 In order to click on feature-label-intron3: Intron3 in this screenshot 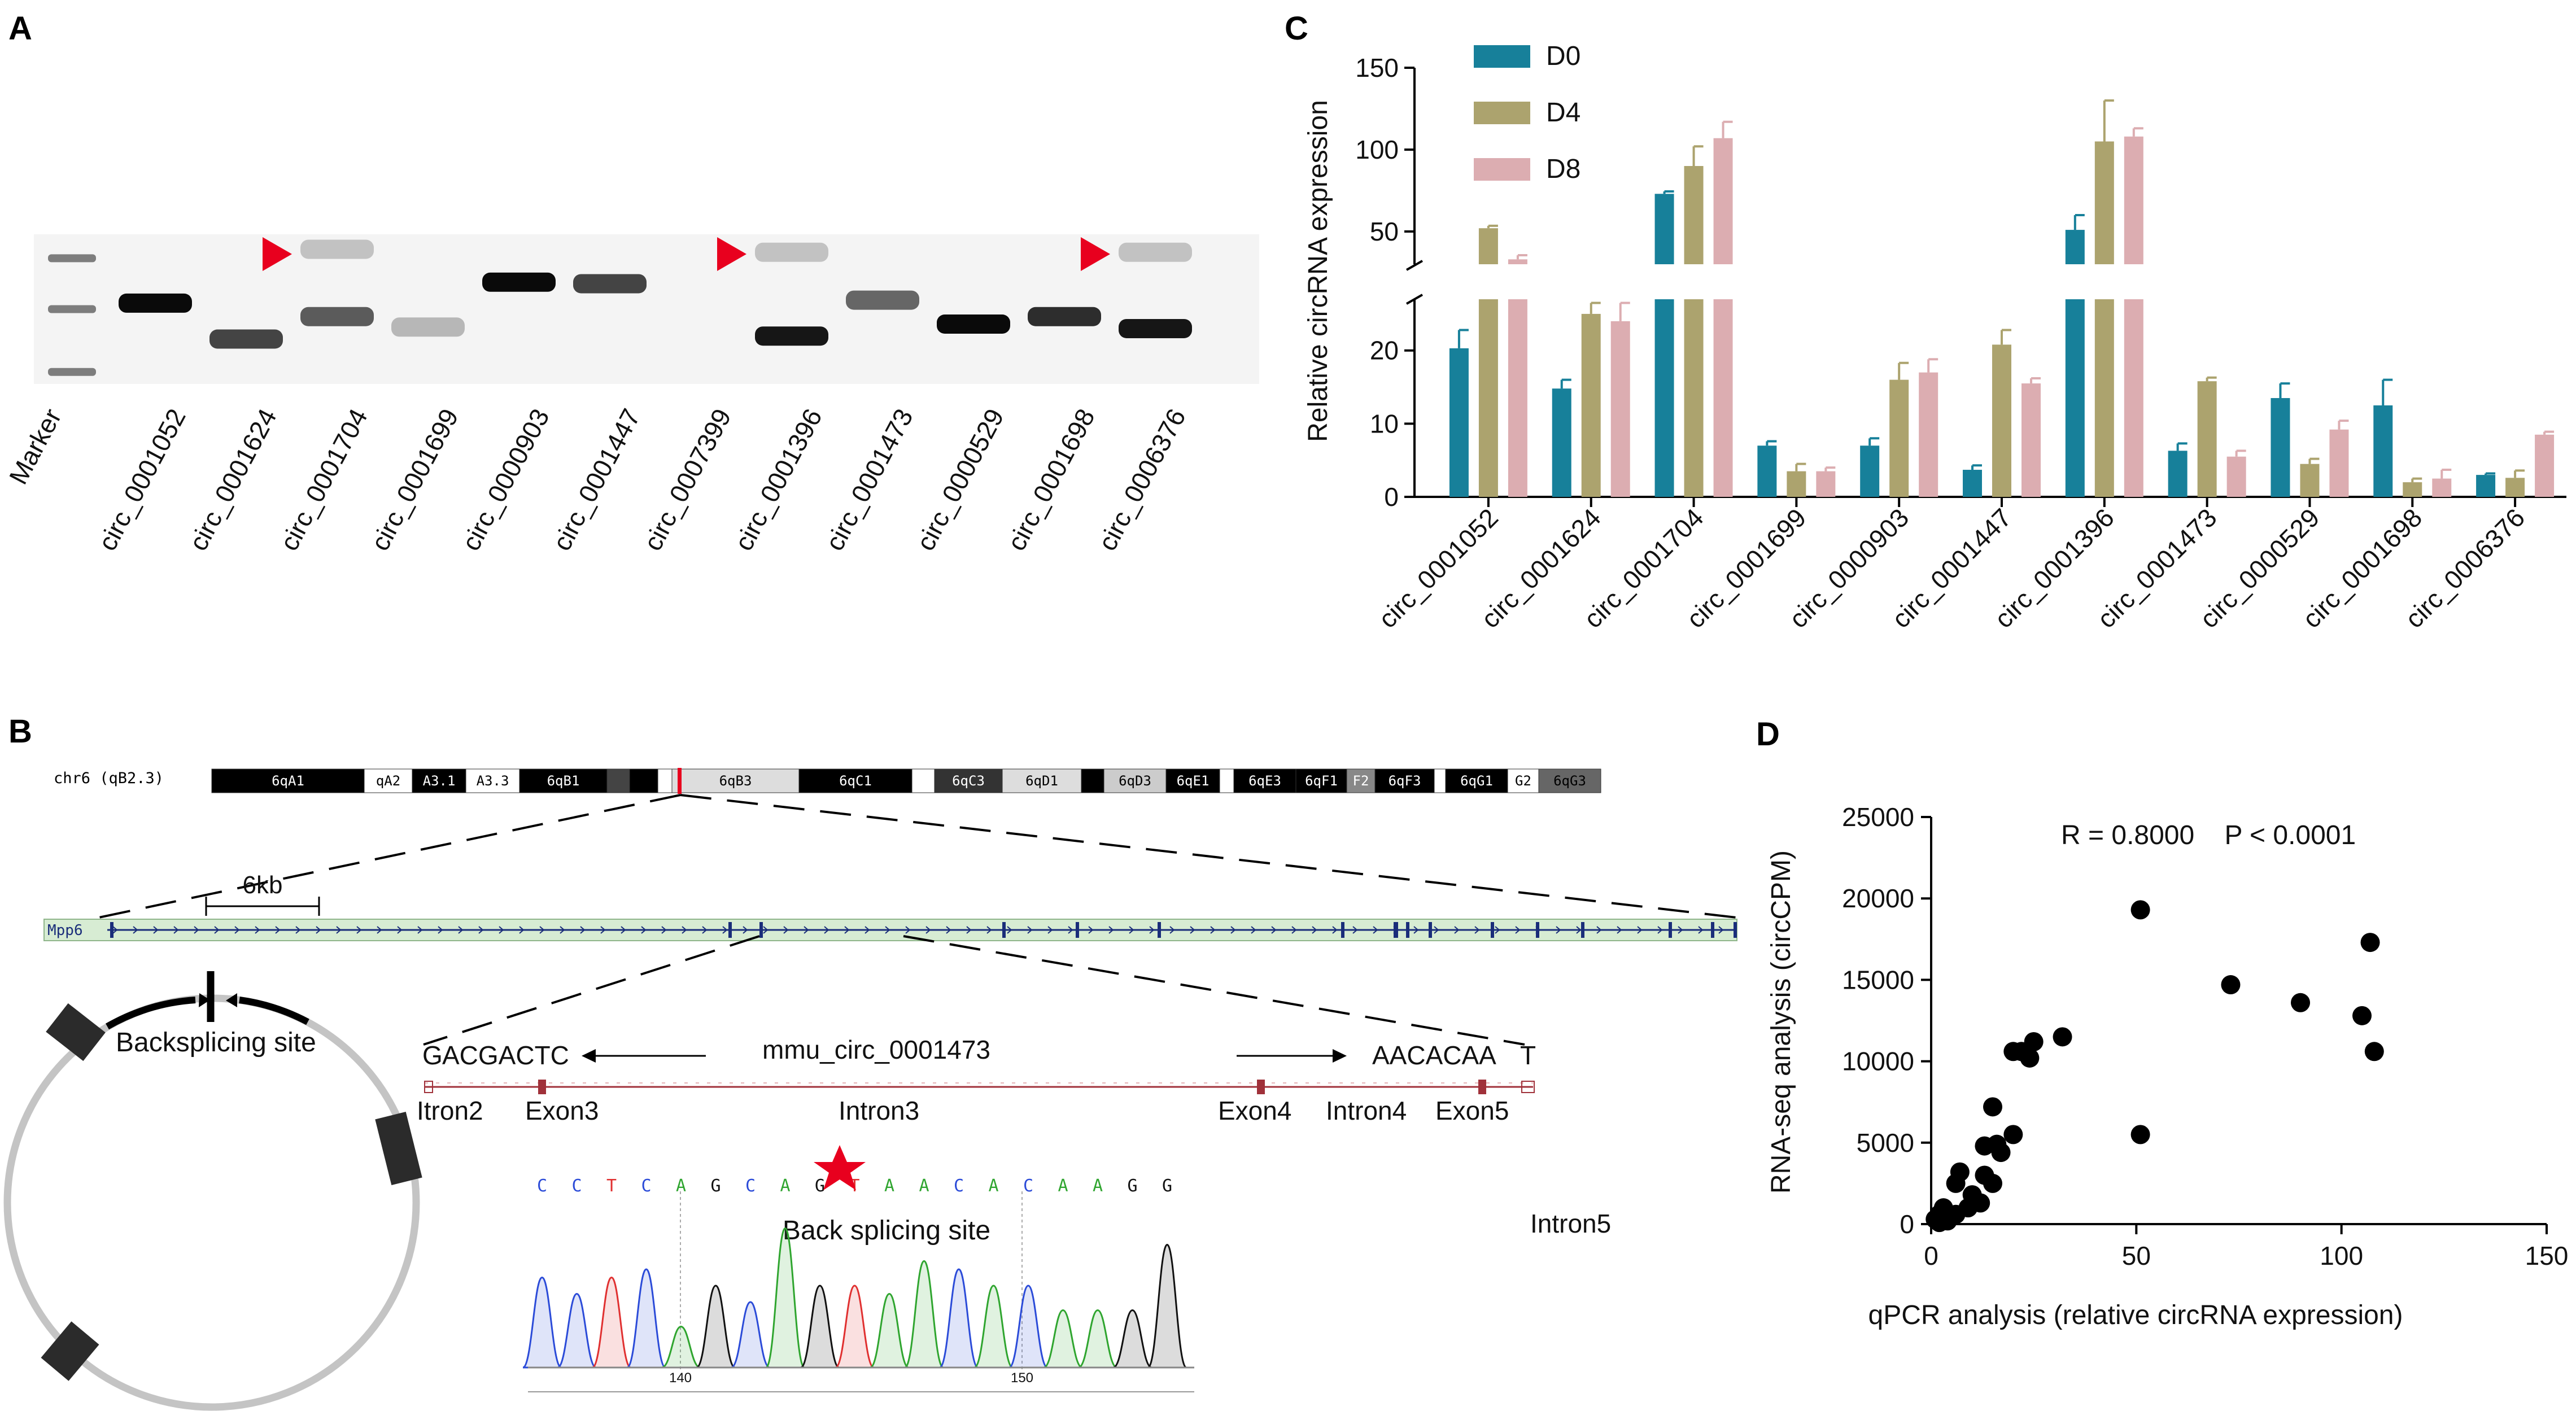, I will do `click(879, 1110)`.